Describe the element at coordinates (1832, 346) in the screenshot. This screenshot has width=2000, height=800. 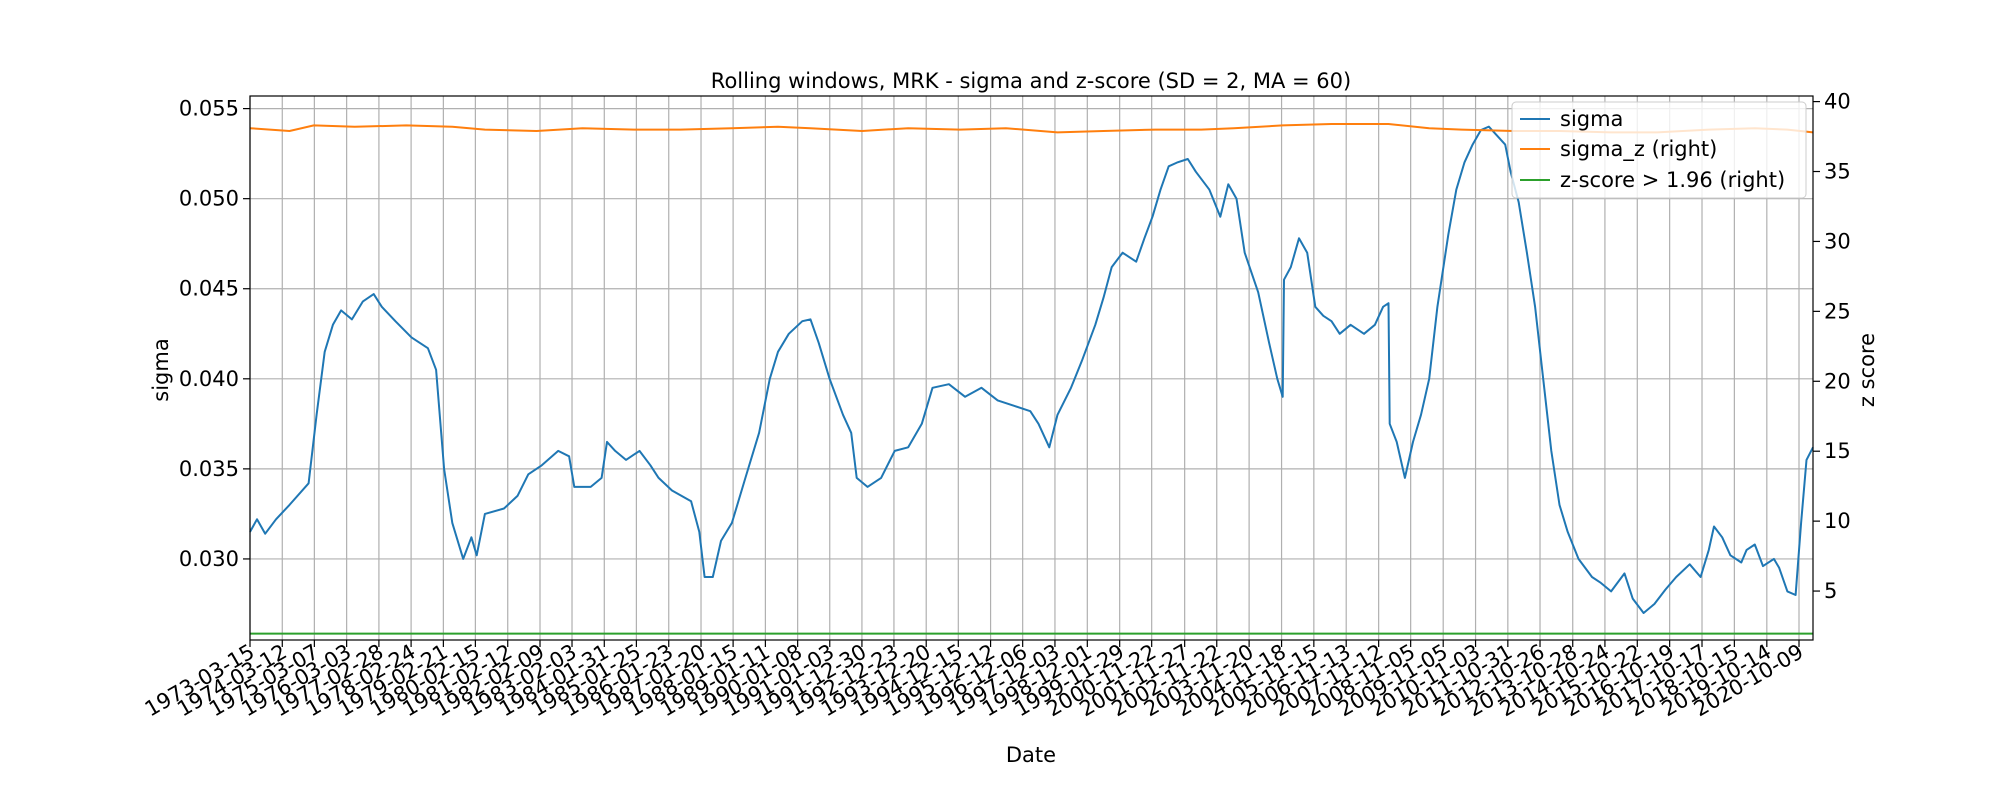
I see `right-axis: 5 10 15 20 25 30 35 40` at that location.